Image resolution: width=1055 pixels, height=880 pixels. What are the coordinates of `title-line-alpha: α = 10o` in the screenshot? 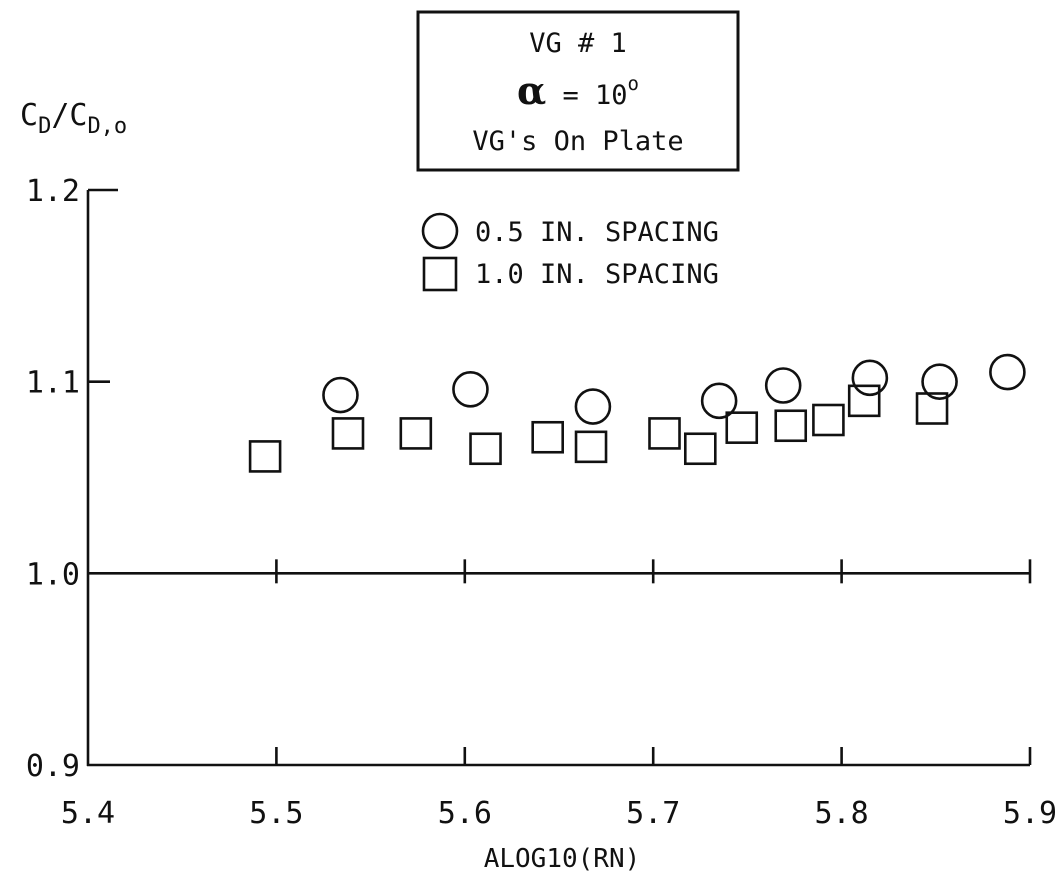 It's located at (578, 90).